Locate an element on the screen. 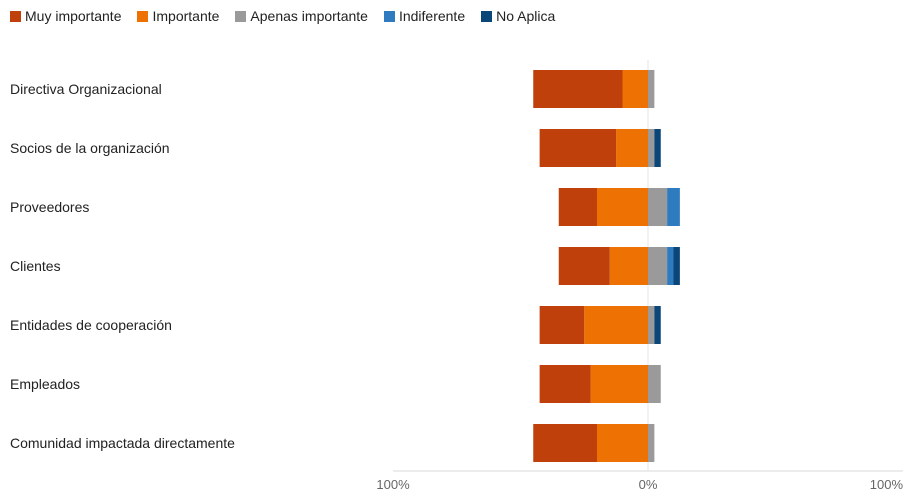 The height and width of the screenshot is (493, 922). legend-item-indiferente: Indiferente is located at coordinates (424, 16).